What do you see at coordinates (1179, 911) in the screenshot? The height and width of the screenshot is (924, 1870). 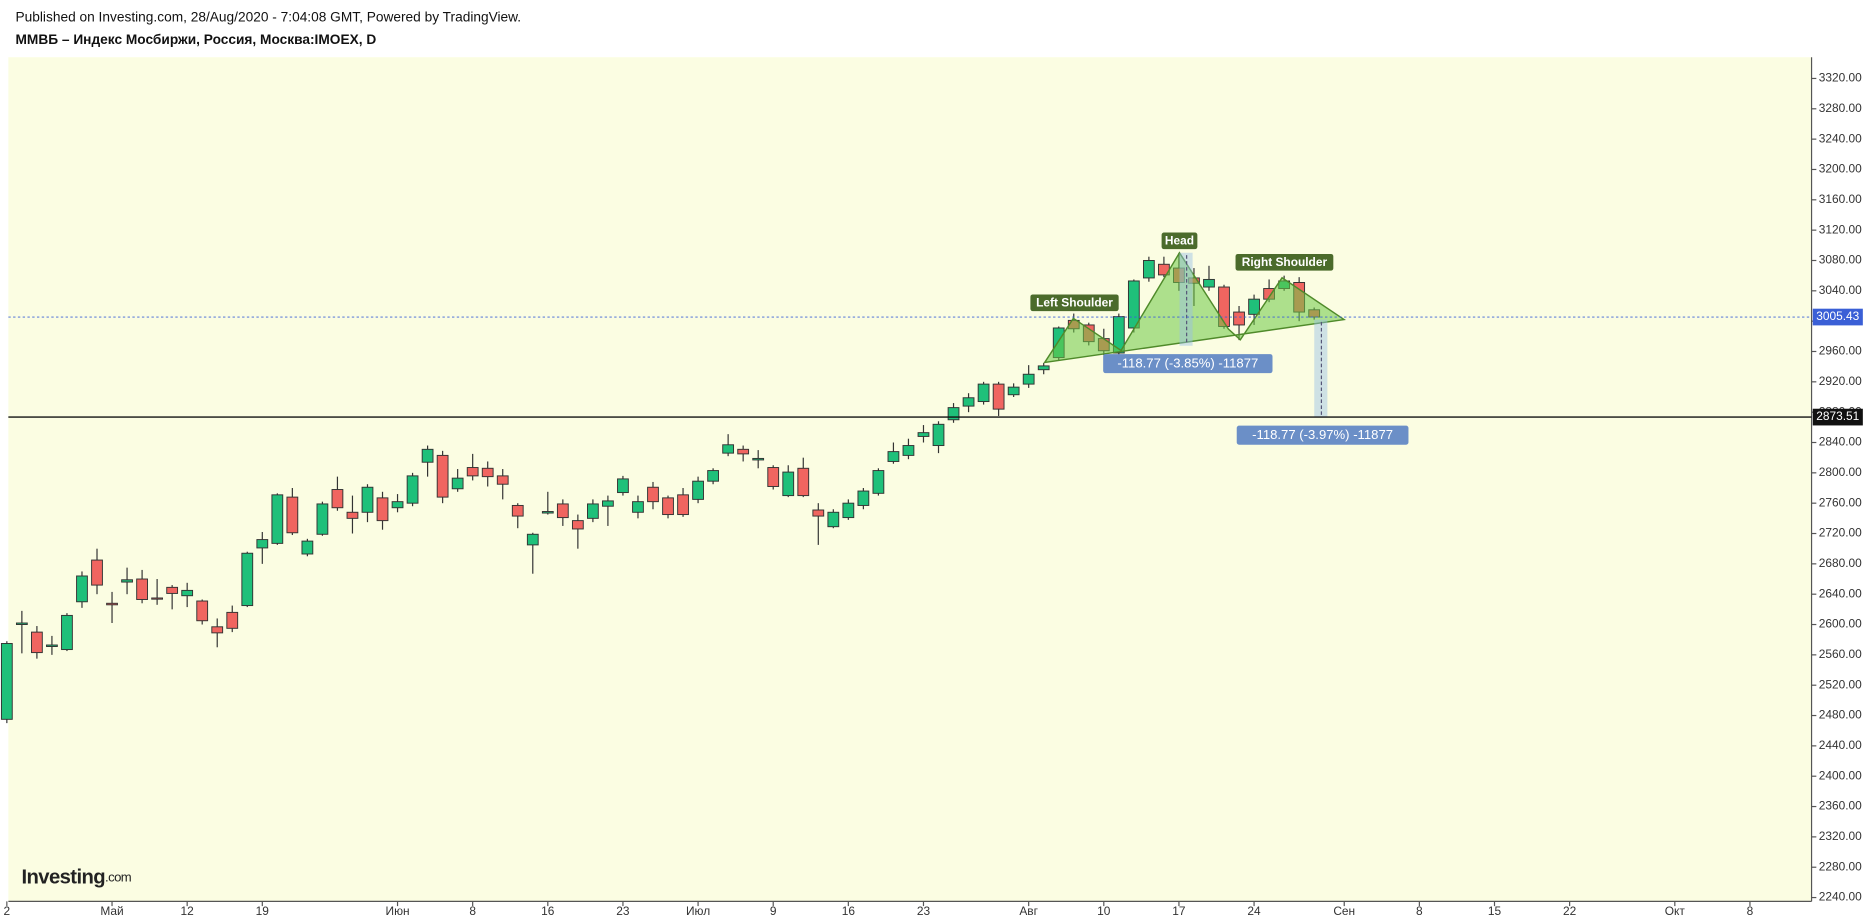 I see `x-tick-label: 17` at bounding box center [1179, 911].